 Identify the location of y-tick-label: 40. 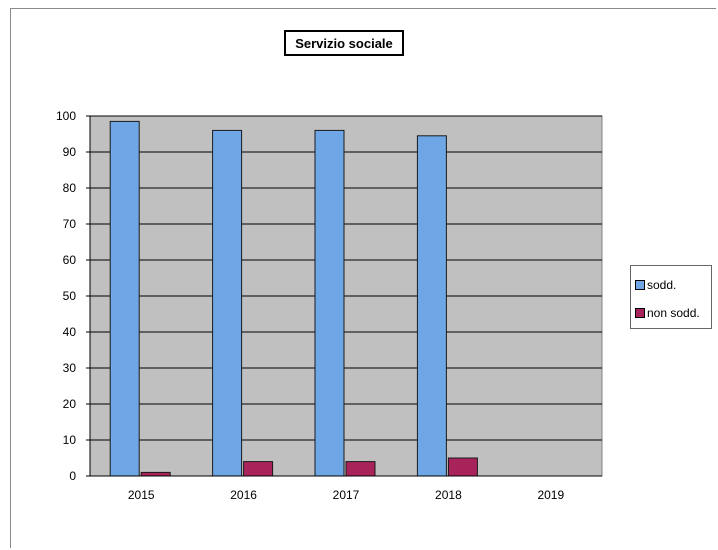
(70, 332).